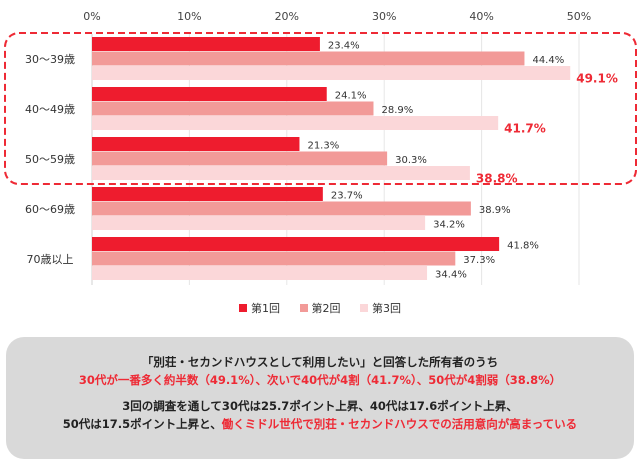 This screenshot has height=462, width=640. I want to click on data-label: 30.3%, so click(411, 160).